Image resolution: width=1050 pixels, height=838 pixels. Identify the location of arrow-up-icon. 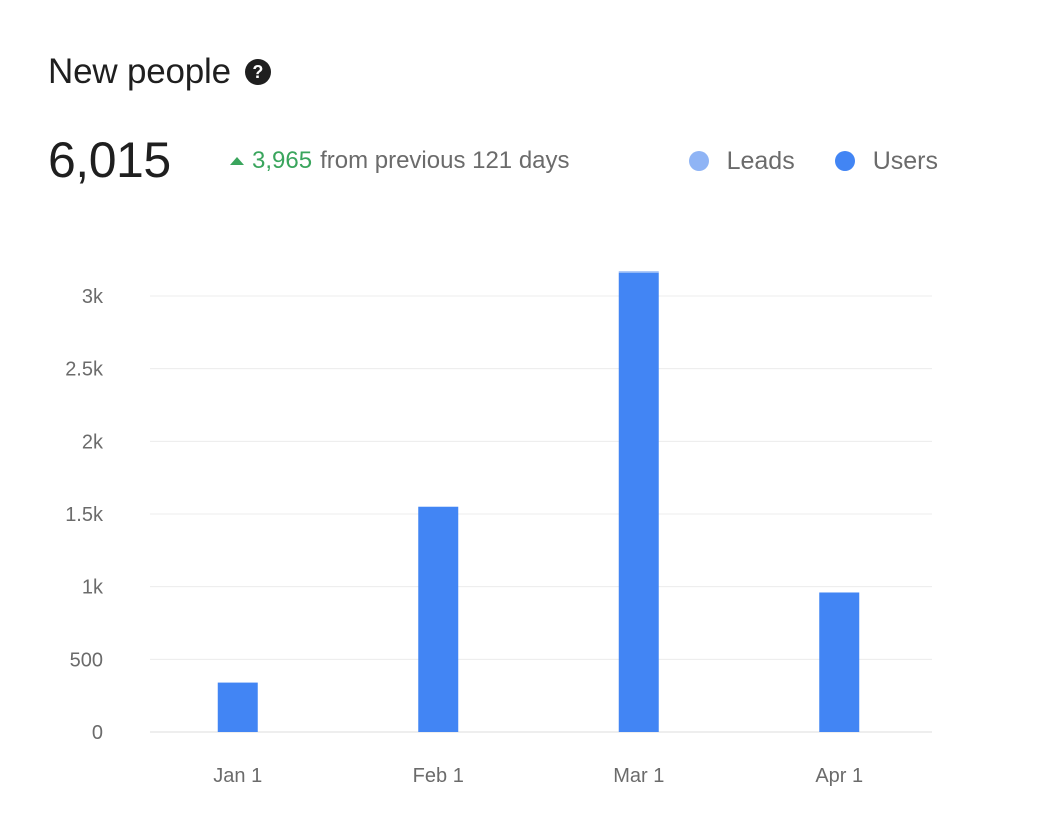
(237, 161).